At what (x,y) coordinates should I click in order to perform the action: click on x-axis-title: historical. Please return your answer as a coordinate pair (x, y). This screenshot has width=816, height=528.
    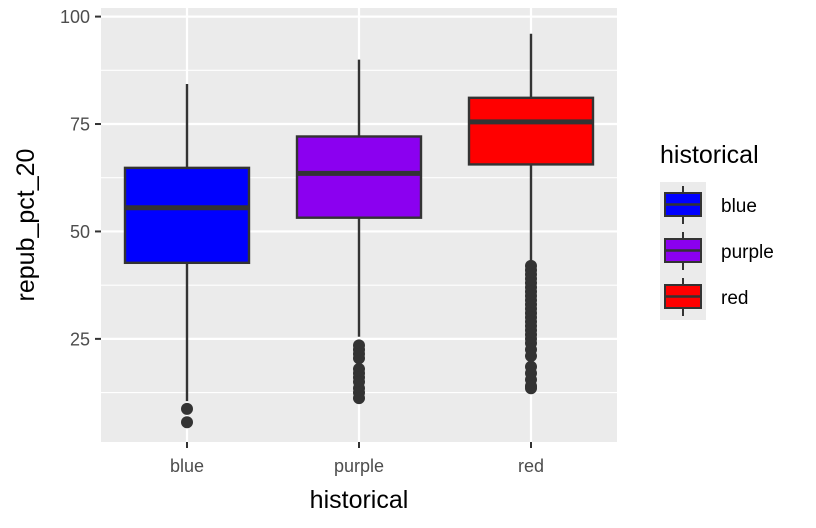
    Looking at the image, I should click on (359, 500).